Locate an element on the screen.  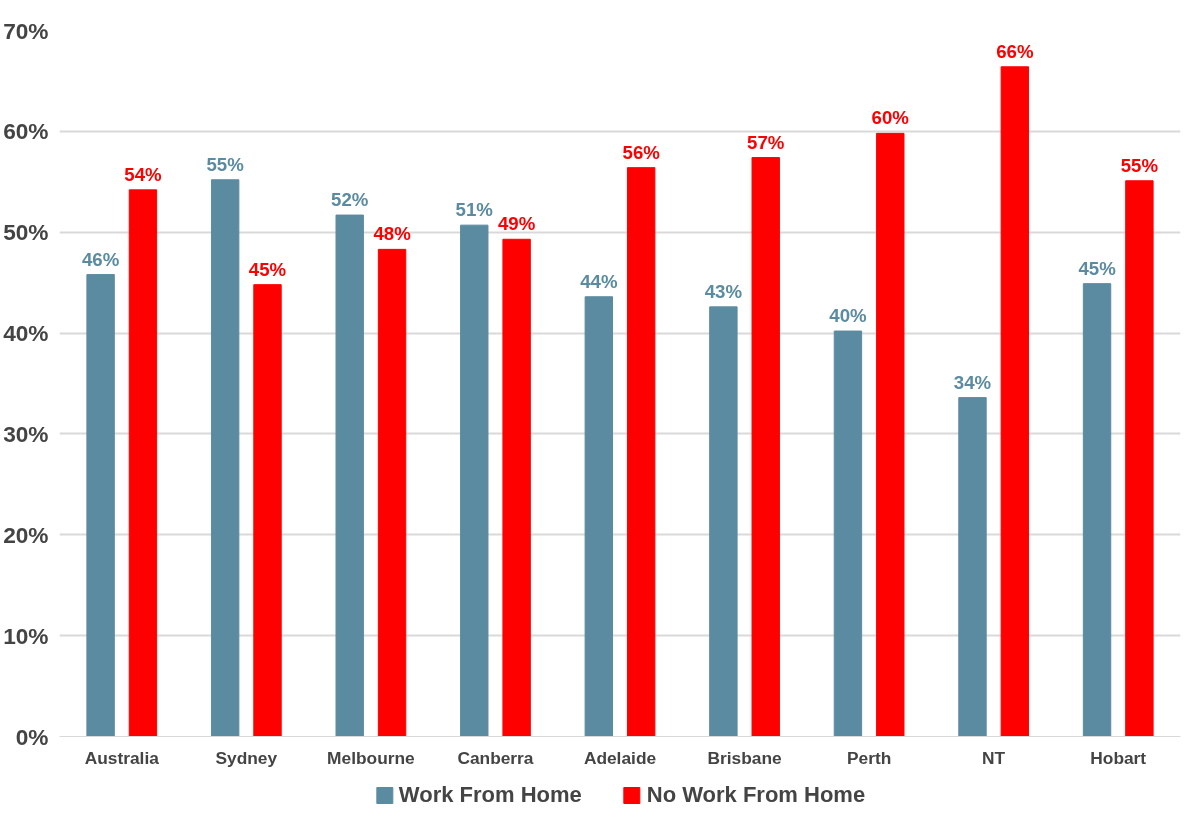
data-label: 46% is located at coordinates (100, 259).